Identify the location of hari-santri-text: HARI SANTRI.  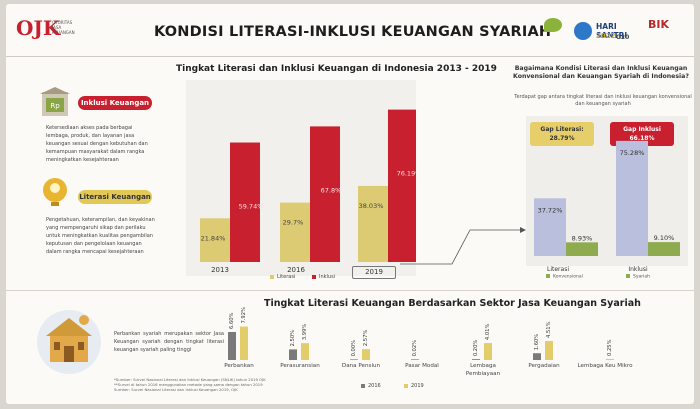
(612, 31).